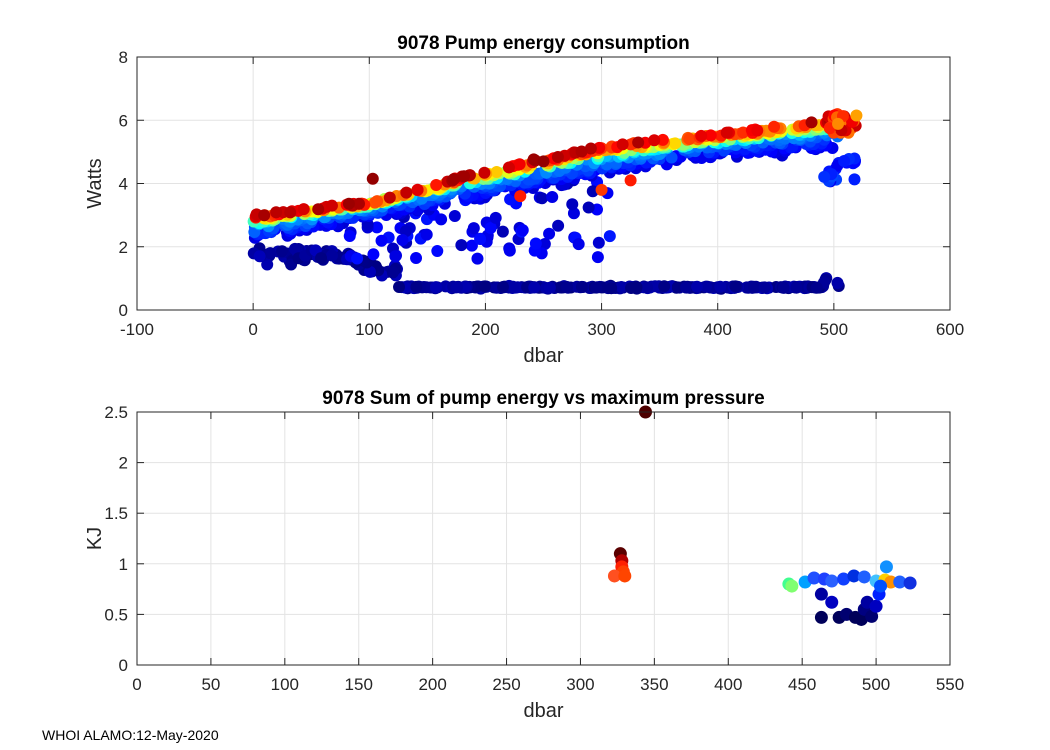 The width and height of the screenshot is (1050, 750). What do you see at coordinates (116, 614) in the screenshot?
I see `y-tick-label: 0.5` at bounding box center [116, 614].